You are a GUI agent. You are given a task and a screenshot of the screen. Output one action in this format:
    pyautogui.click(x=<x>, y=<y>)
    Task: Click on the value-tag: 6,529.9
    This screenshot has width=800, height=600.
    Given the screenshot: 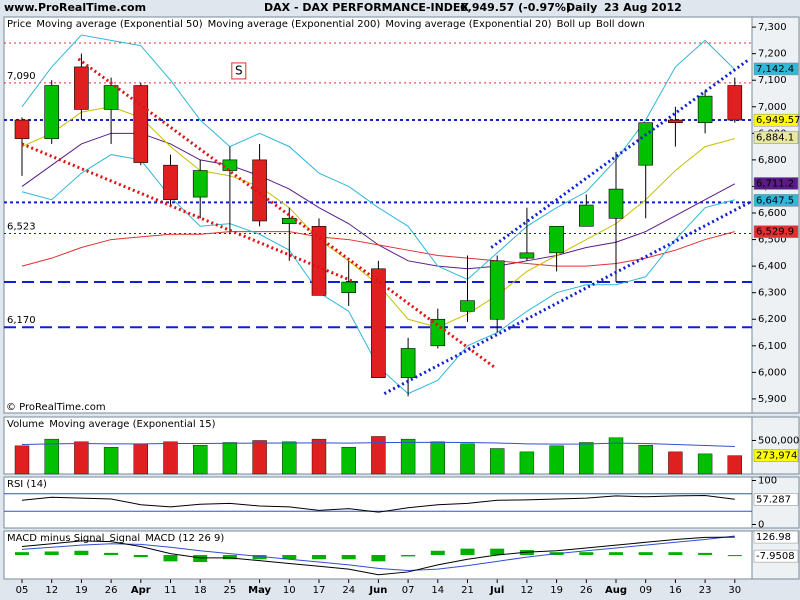 What is the action you would take?
    pyautogui.click(x=775, y=232)
    